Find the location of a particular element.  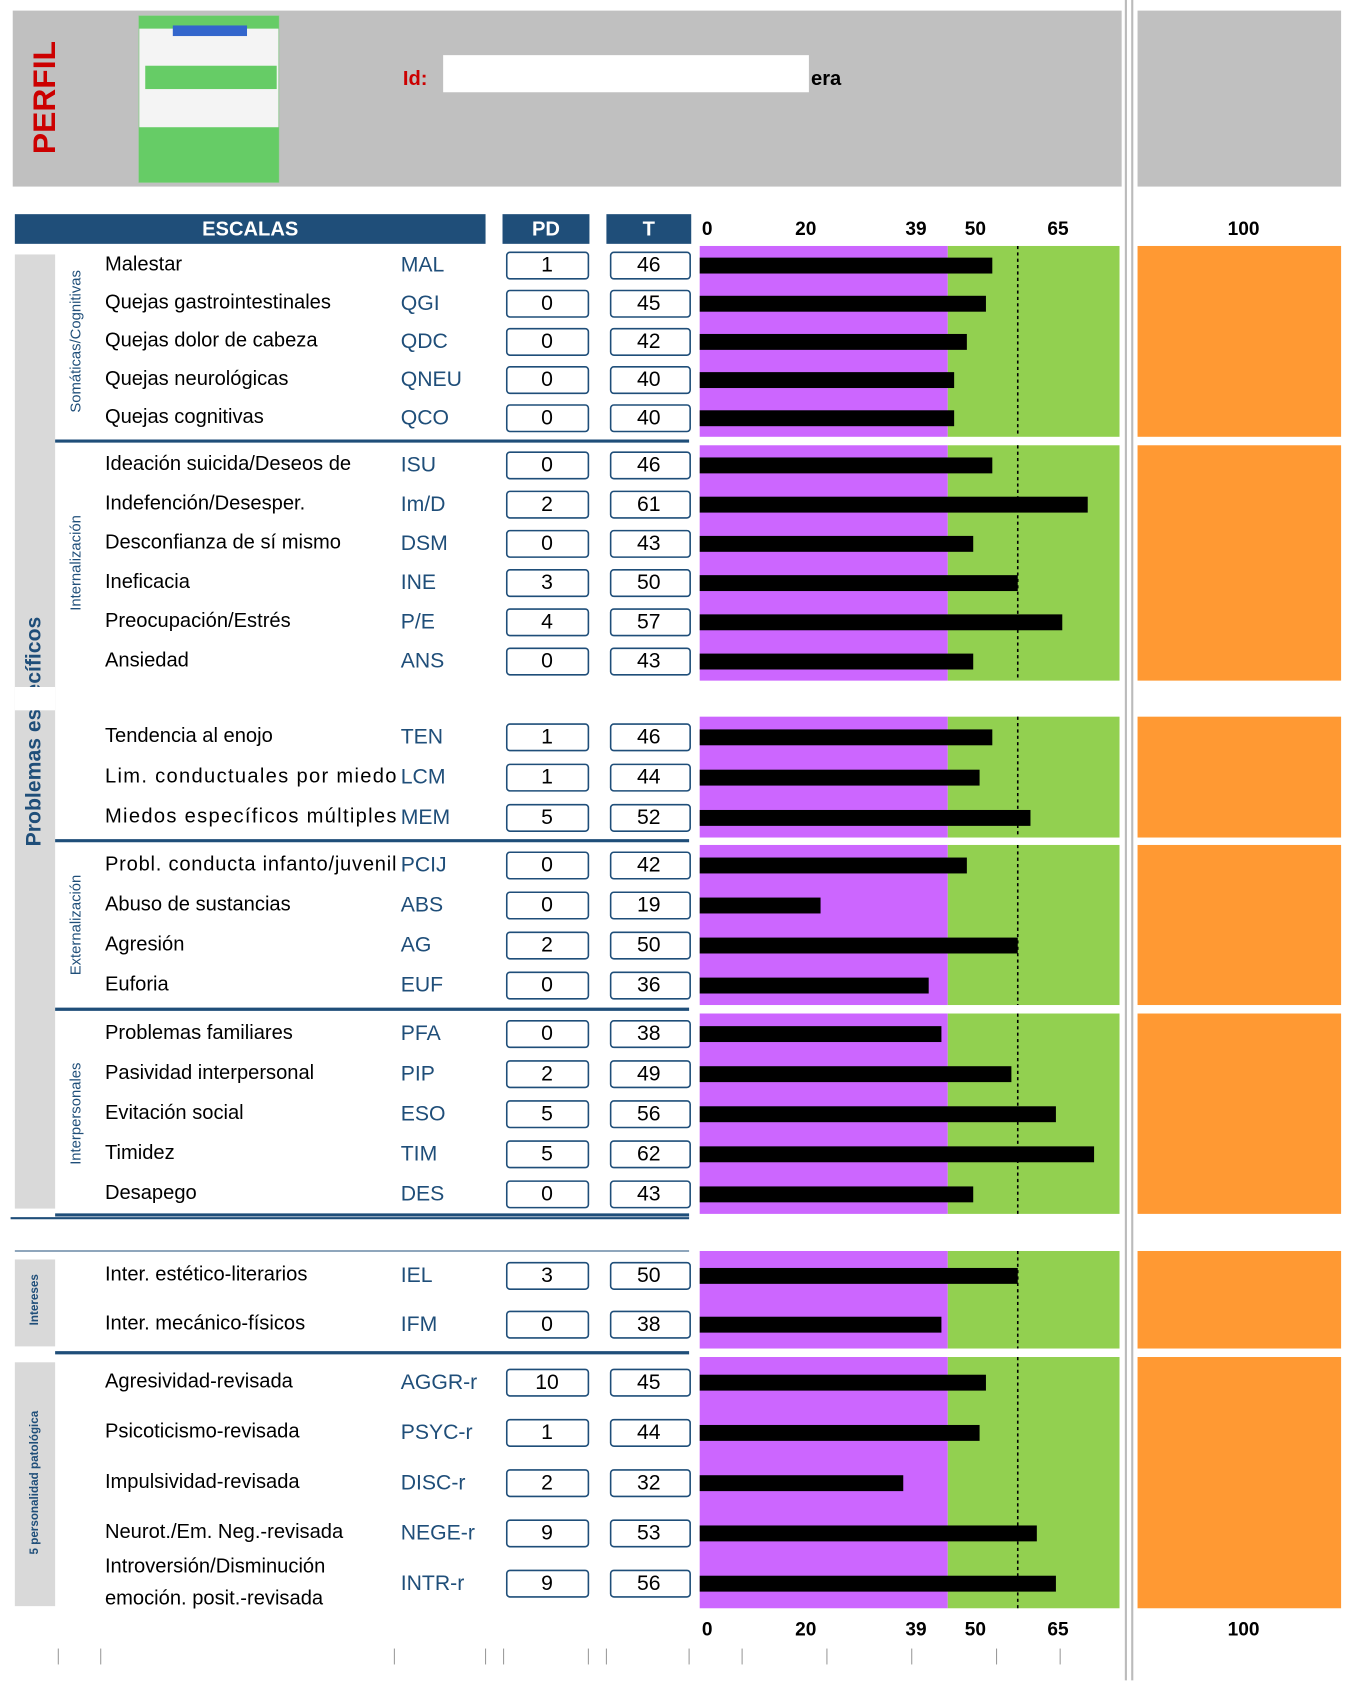

scale-name: Quejas gastrointestinales is located at coordinates (218, 303).